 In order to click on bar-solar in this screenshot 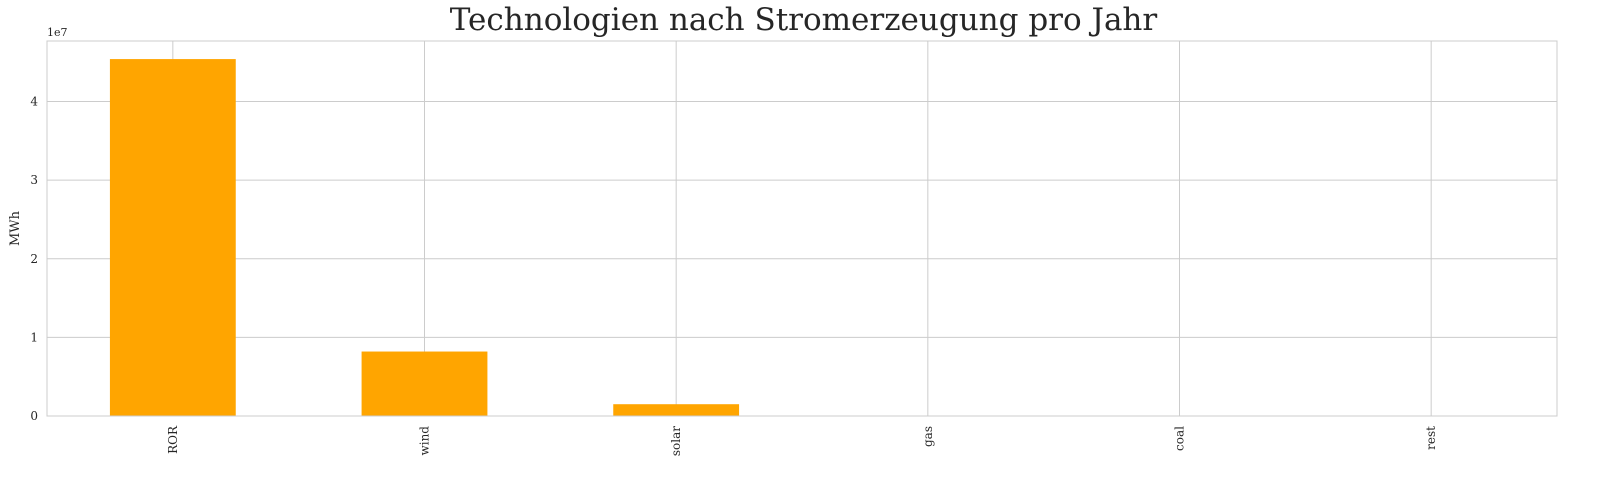, I will do `click(676, 410)`.